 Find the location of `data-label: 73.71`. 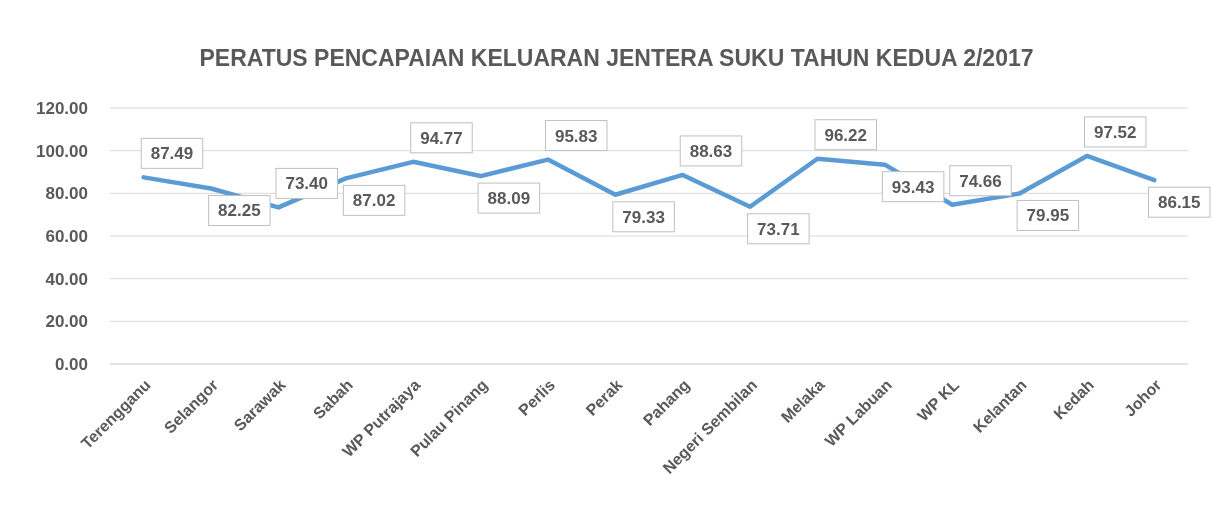

data-label: 73.71 is located at coordinates (778, 229).